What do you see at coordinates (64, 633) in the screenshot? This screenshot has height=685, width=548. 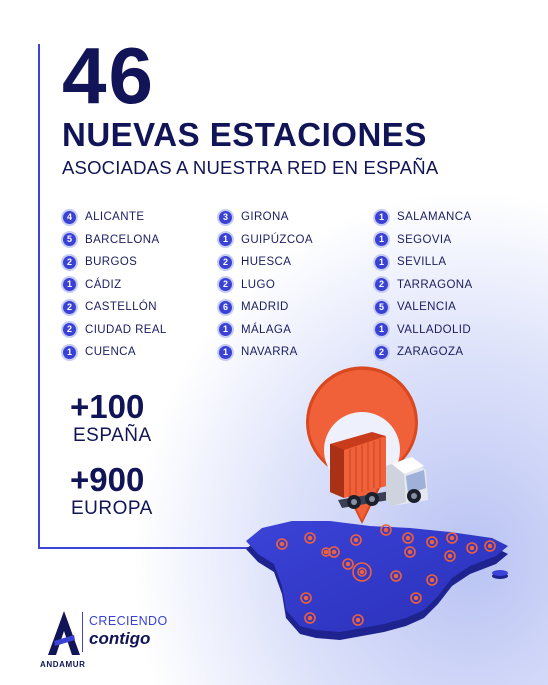 I see `andamur-logo` at bounding box center [64, 633].